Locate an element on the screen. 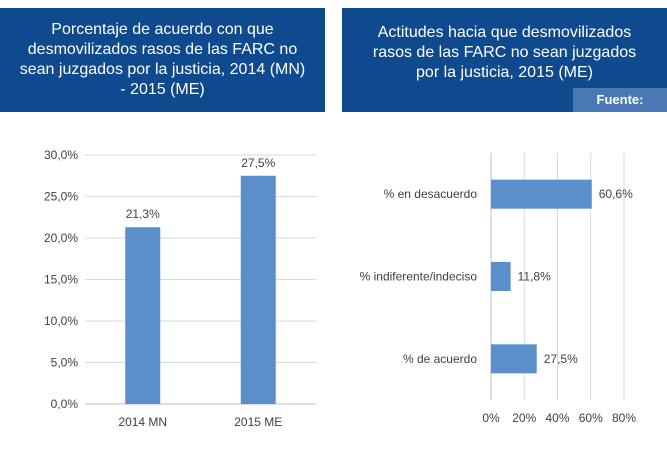  data-label: 11,8% is located at coordinates (534, 277).